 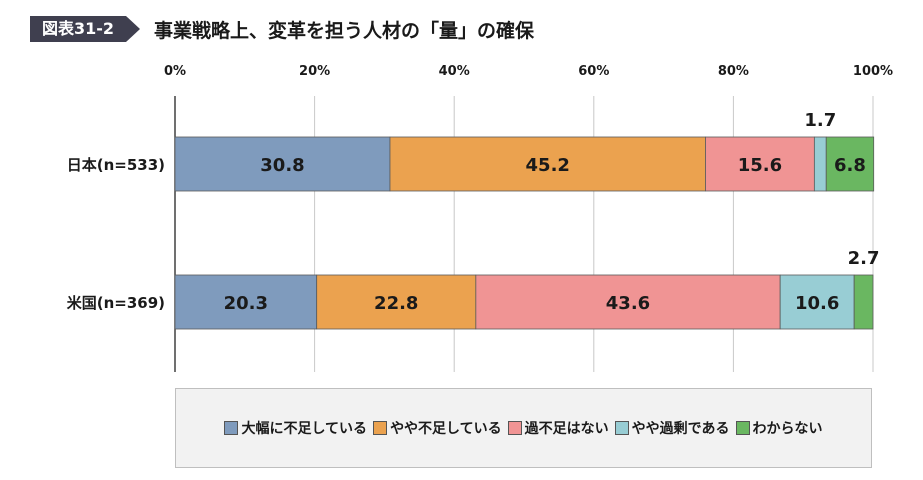 I want to click on legend-label: 過不足はない, so click(x=566, y=429).